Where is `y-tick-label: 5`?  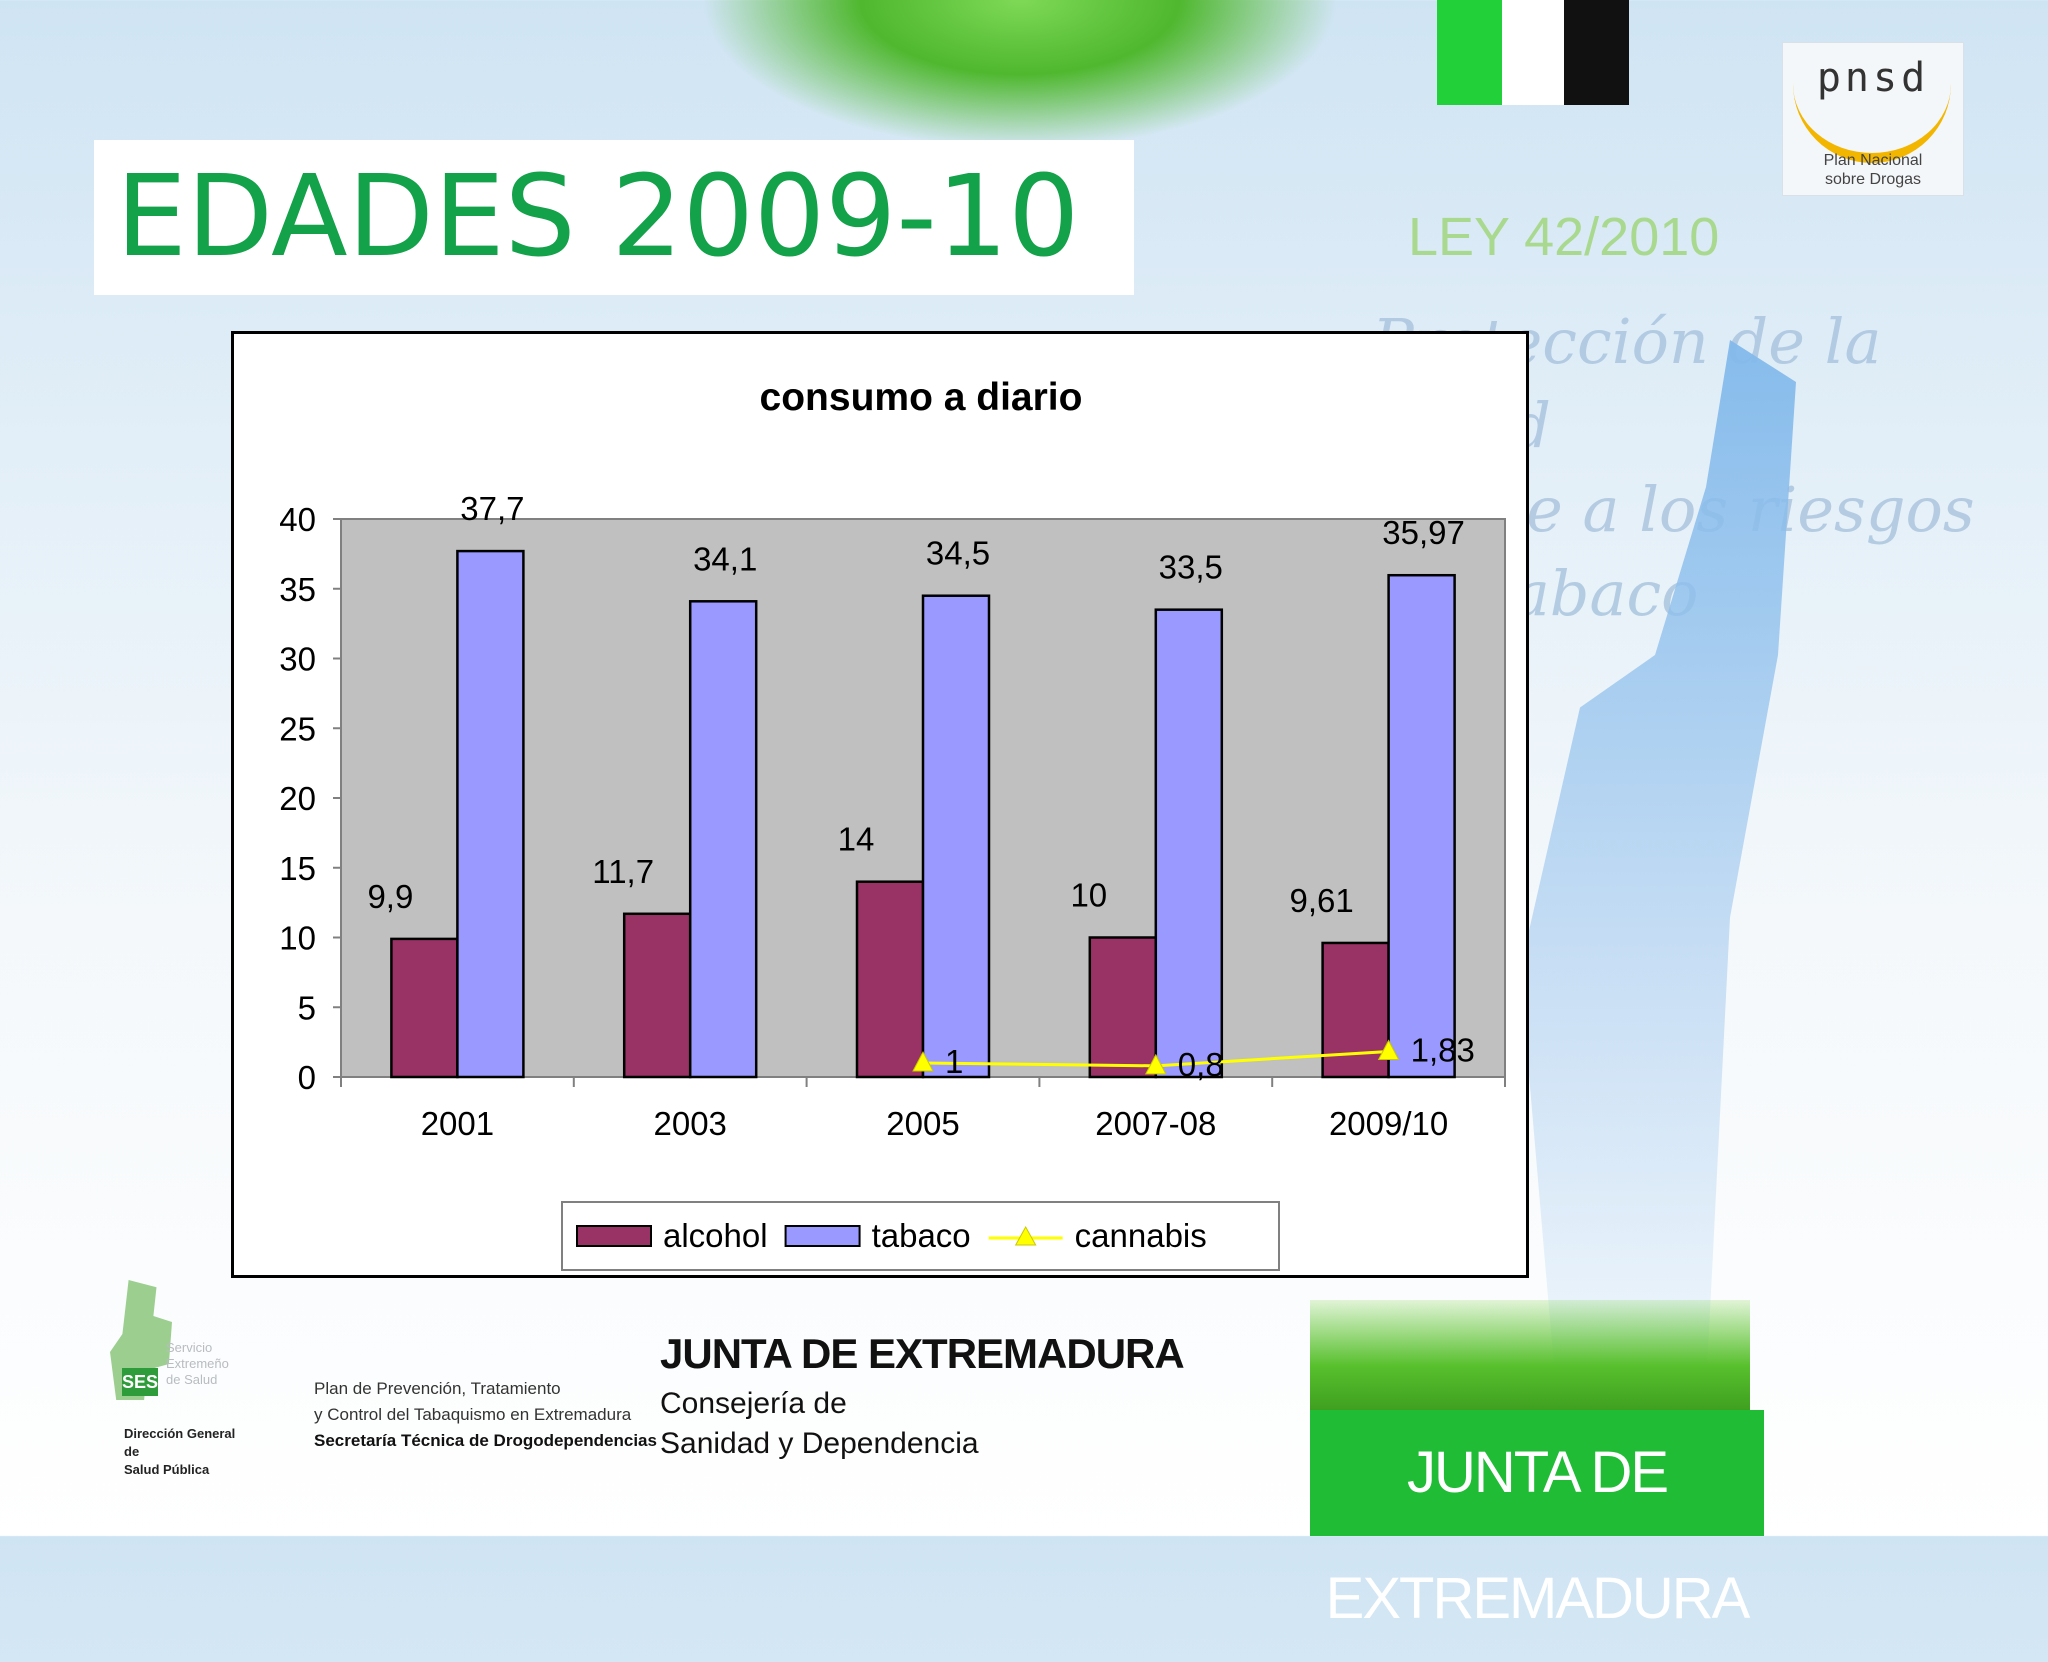
y-tick-label: 5 is located at coordinates (307, 1007).